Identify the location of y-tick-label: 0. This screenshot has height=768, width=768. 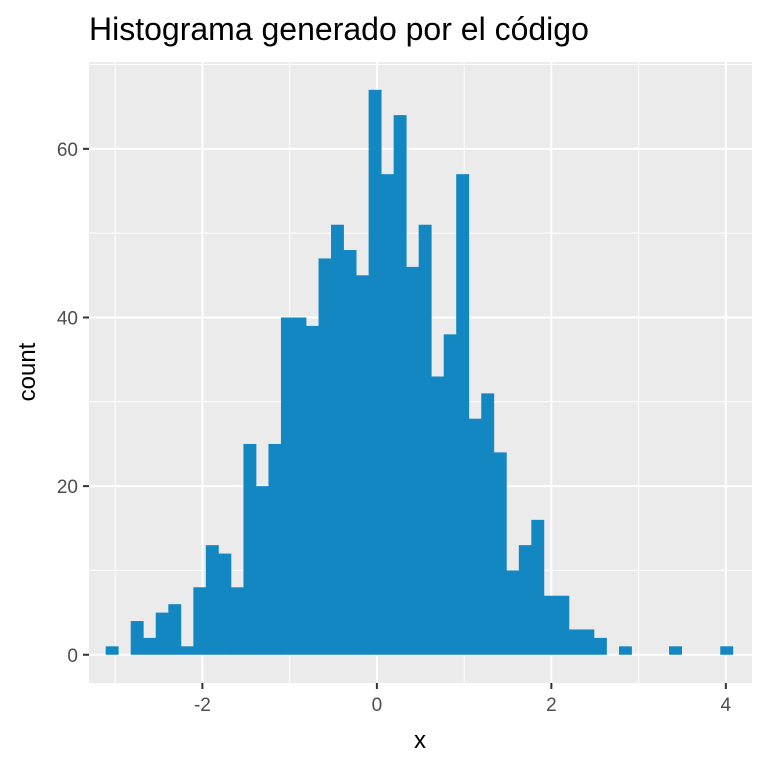
(72, 656).